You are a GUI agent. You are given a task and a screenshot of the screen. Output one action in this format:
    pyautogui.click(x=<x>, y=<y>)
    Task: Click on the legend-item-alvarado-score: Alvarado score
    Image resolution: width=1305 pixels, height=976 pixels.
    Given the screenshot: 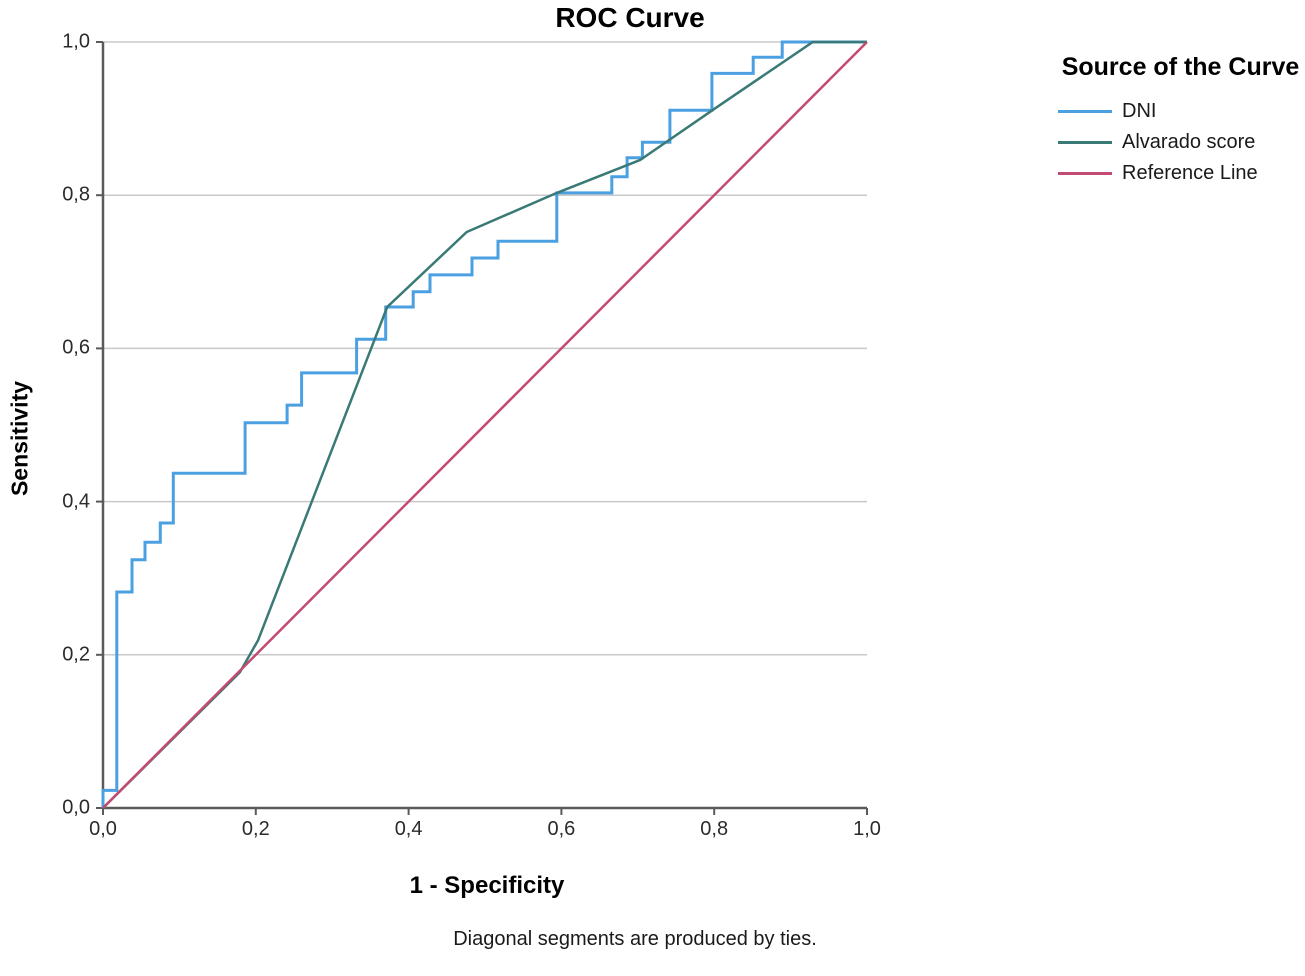 What is the action you would take?
    pyautogui.click(x=1180, y=142)
    